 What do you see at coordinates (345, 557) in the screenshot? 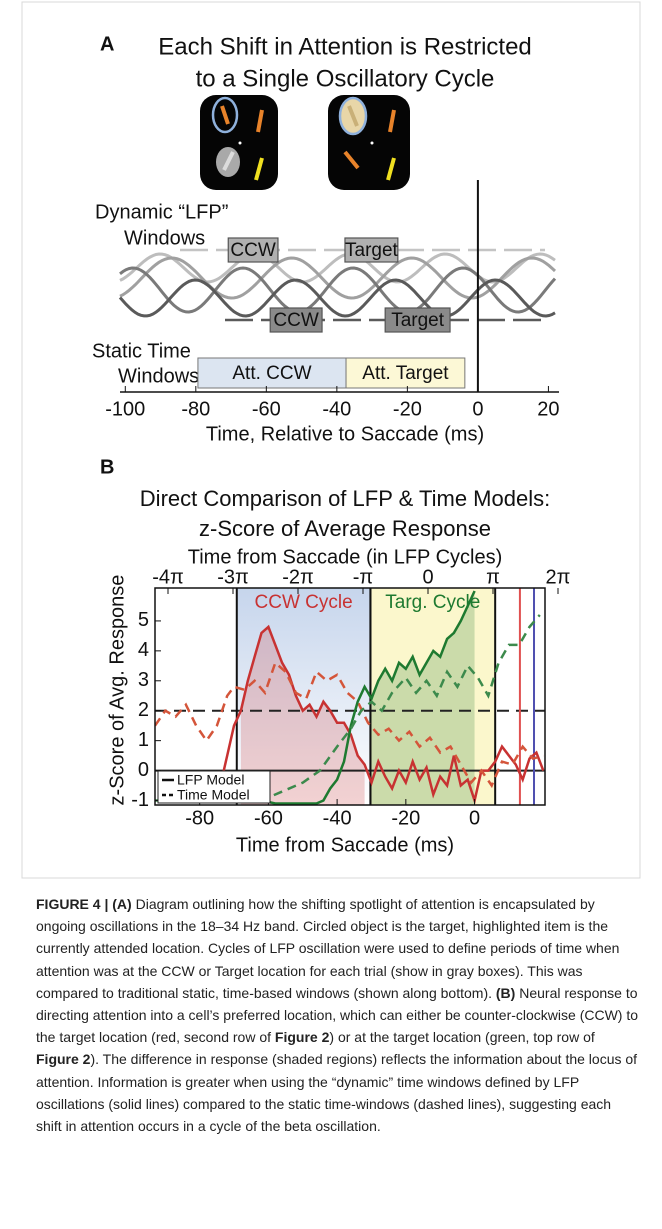
I see `x2-axis-label: Time from Saccade (in LFP Cycles)` at bounding box center [345, 557].